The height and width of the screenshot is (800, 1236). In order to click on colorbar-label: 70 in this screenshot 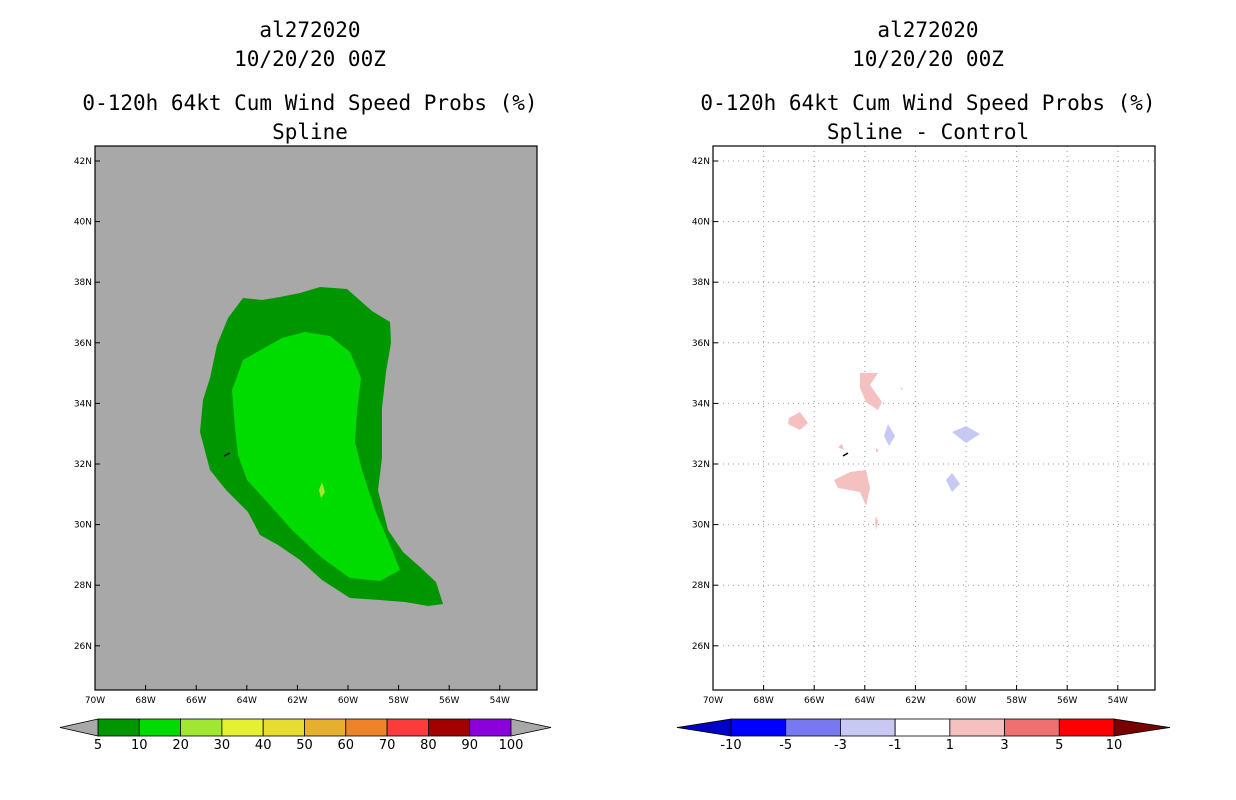, I will do `click(387, 745)`.